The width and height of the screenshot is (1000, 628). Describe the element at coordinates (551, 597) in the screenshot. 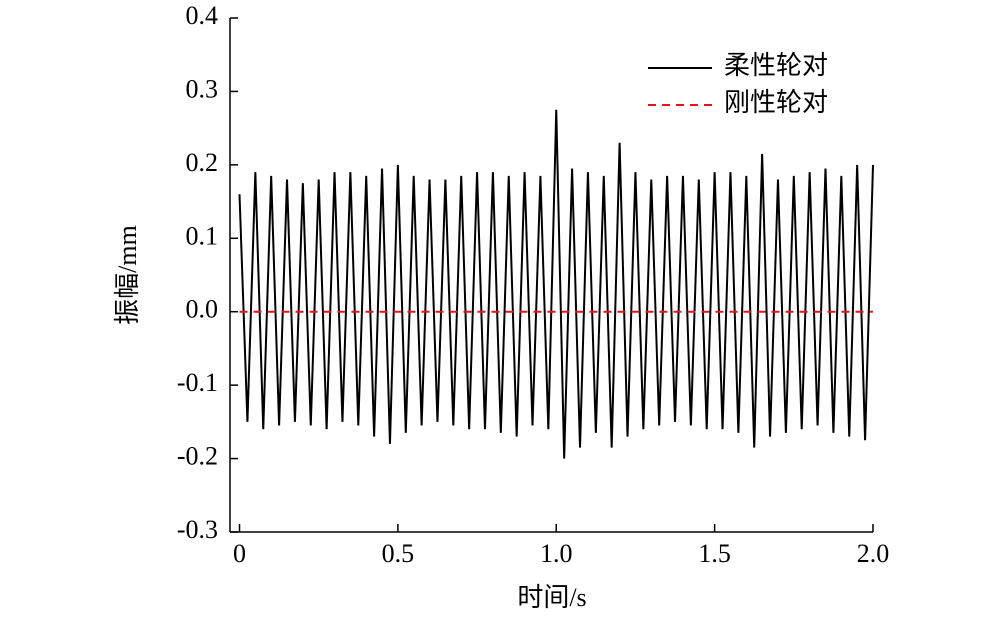

I see `x-axis-label: 时间/s` at that location.